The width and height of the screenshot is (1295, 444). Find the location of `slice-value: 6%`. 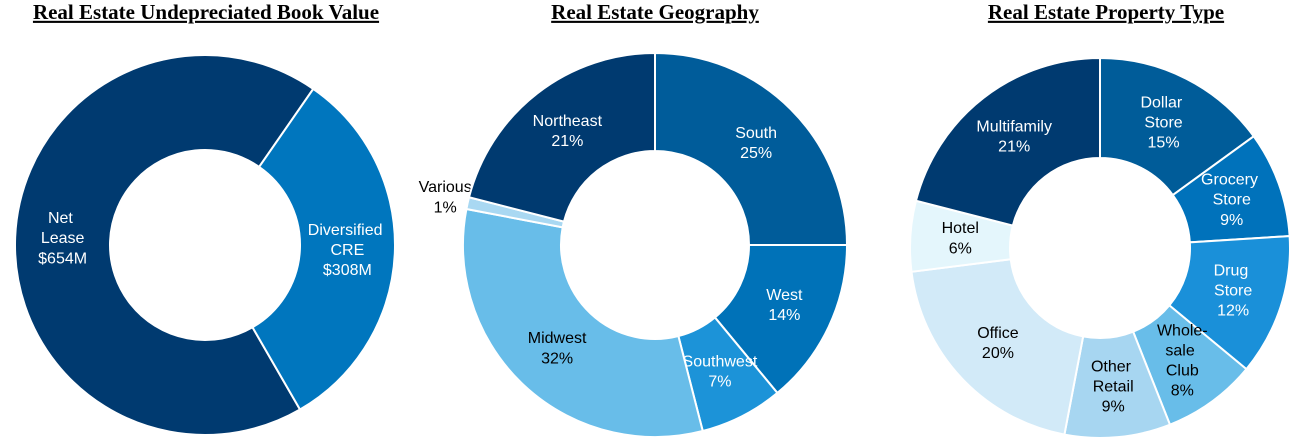

slice-value: 6% is located at coordinates (960, 248).